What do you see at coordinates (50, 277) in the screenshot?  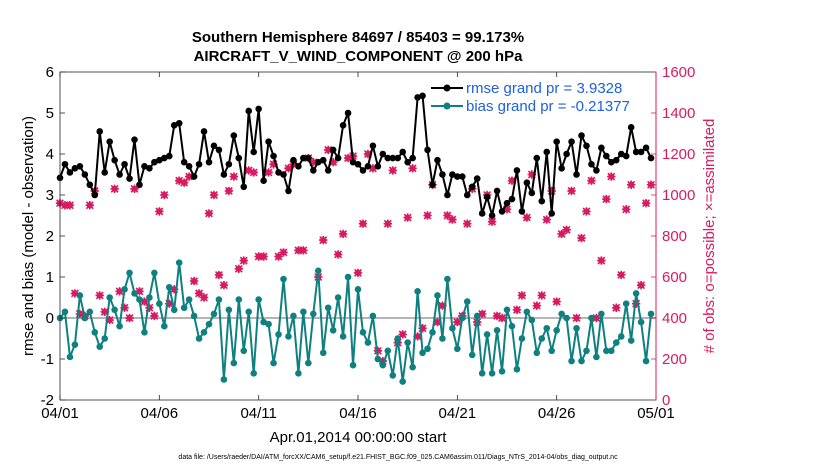 I see `y-tick-label-left: 1` at bounding box center [50, 277].